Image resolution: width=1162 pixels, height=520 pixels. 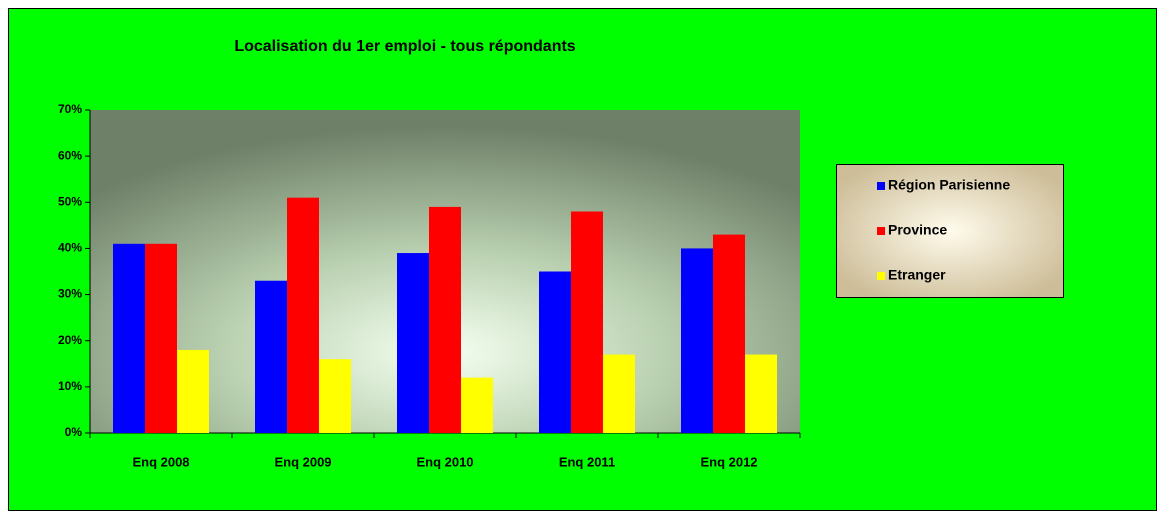 I want to click on y-tick-label: 20%, so click(x=70, y=340).